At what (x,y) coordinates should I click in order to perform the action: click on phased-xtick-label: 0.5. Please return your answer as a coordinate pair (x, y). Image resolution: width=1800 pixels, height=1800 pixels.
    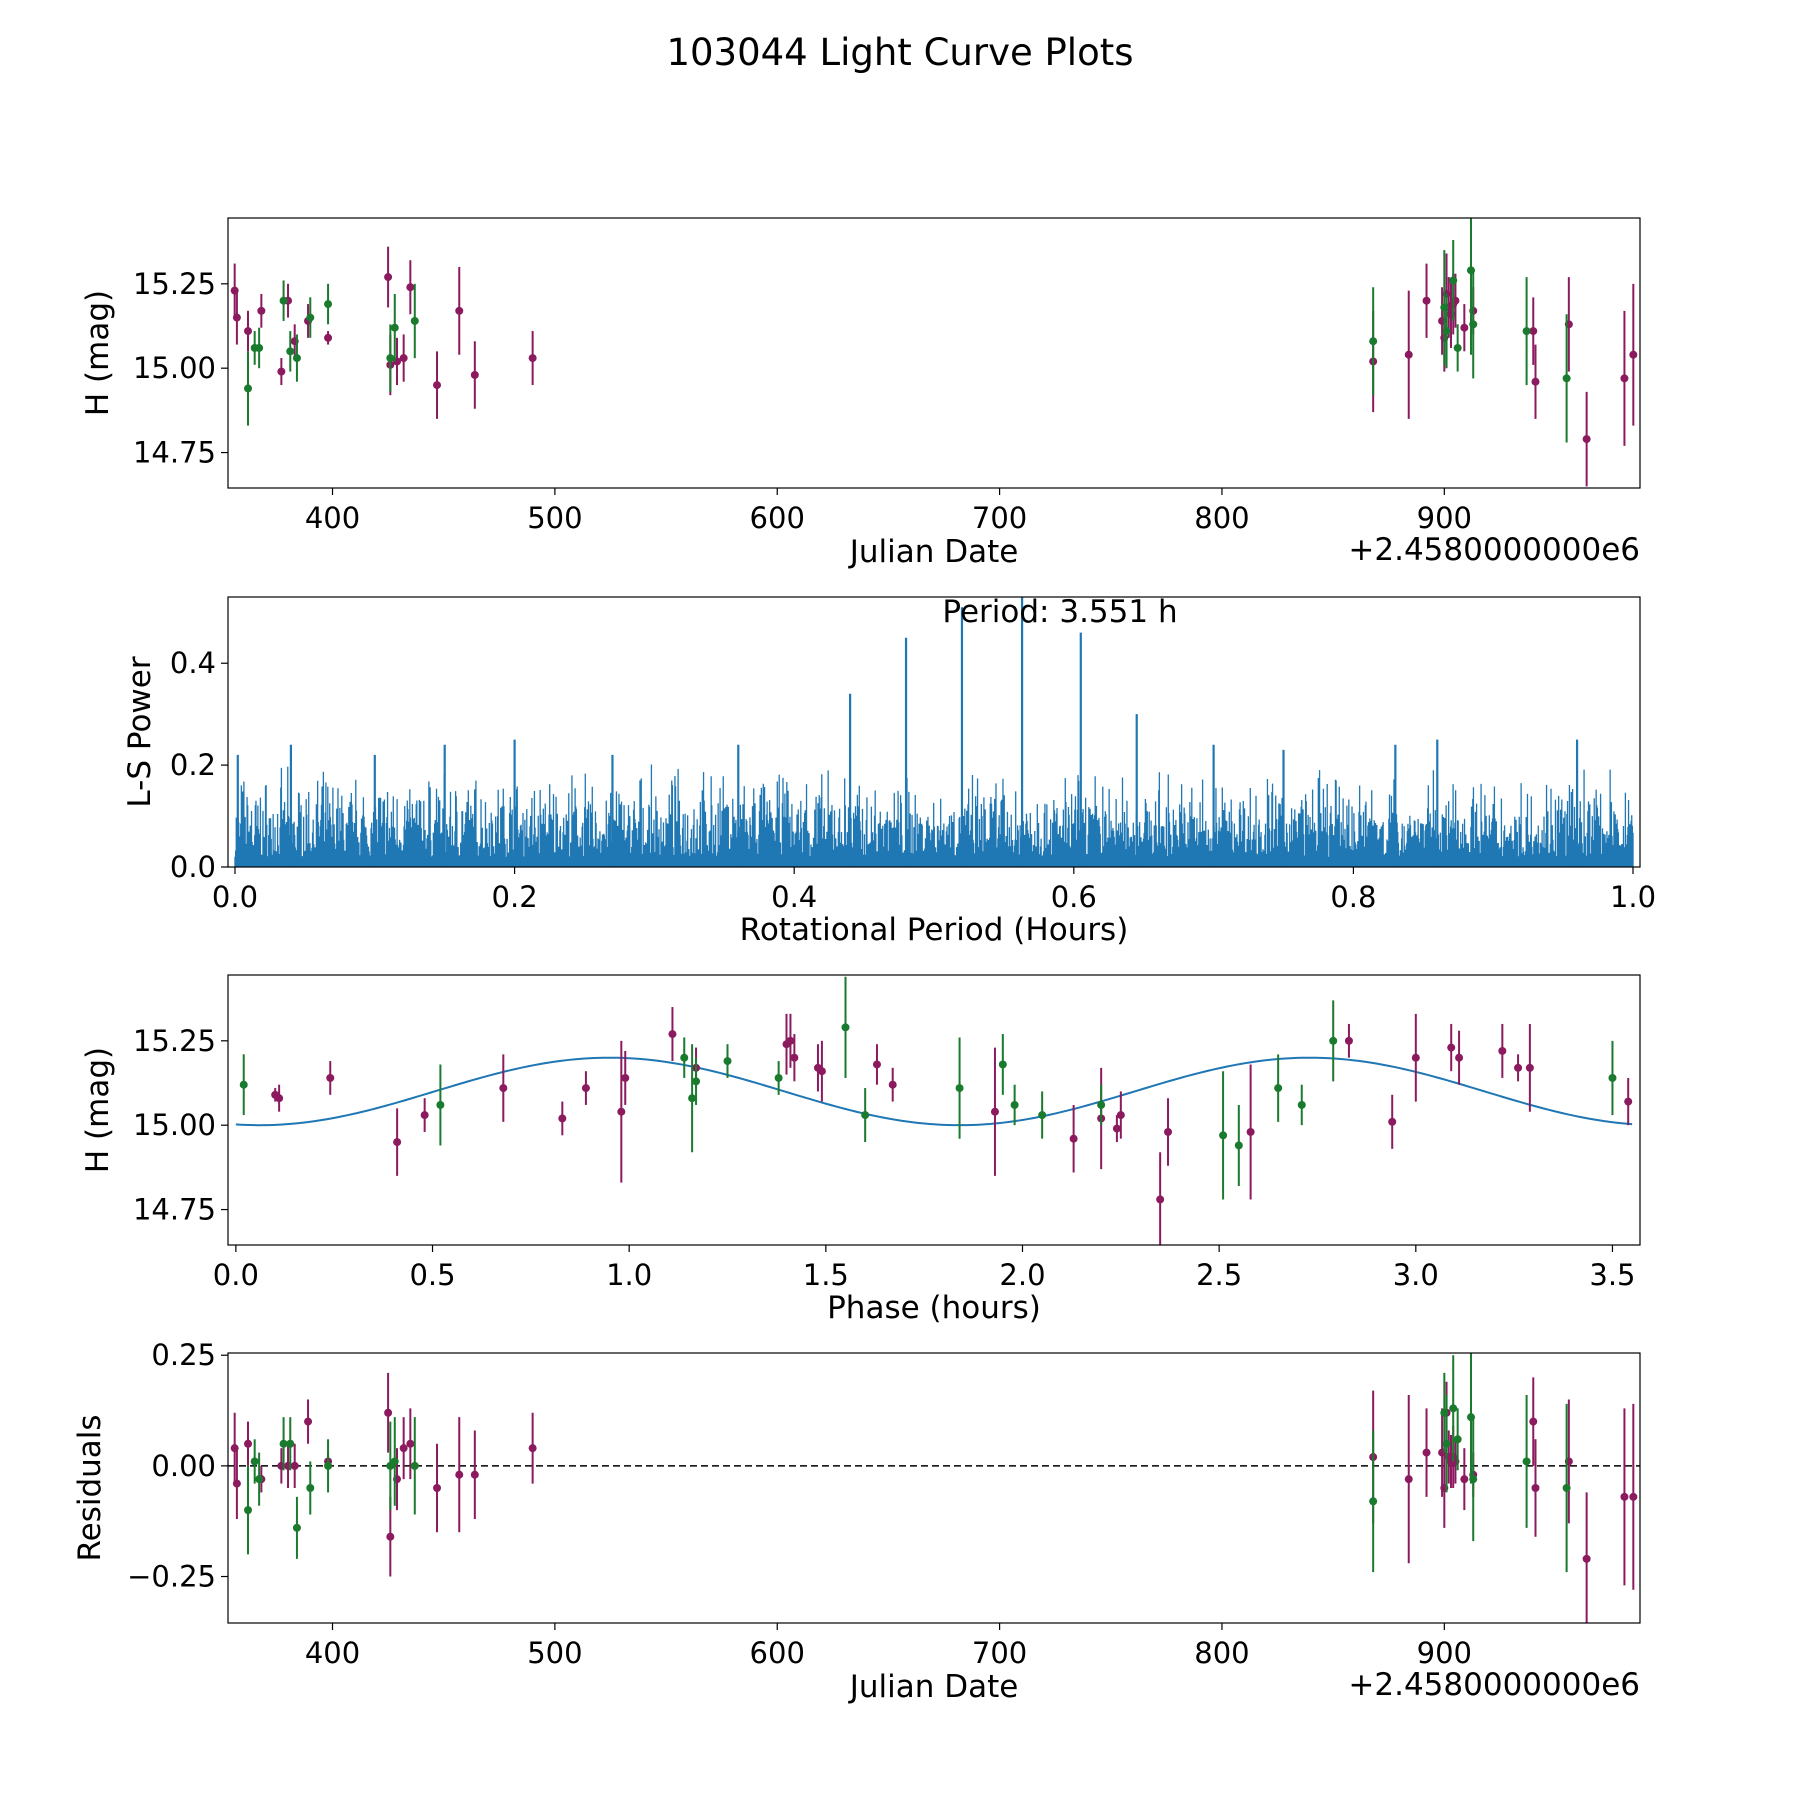
    Looking at the image, I should click on (432, 1275).